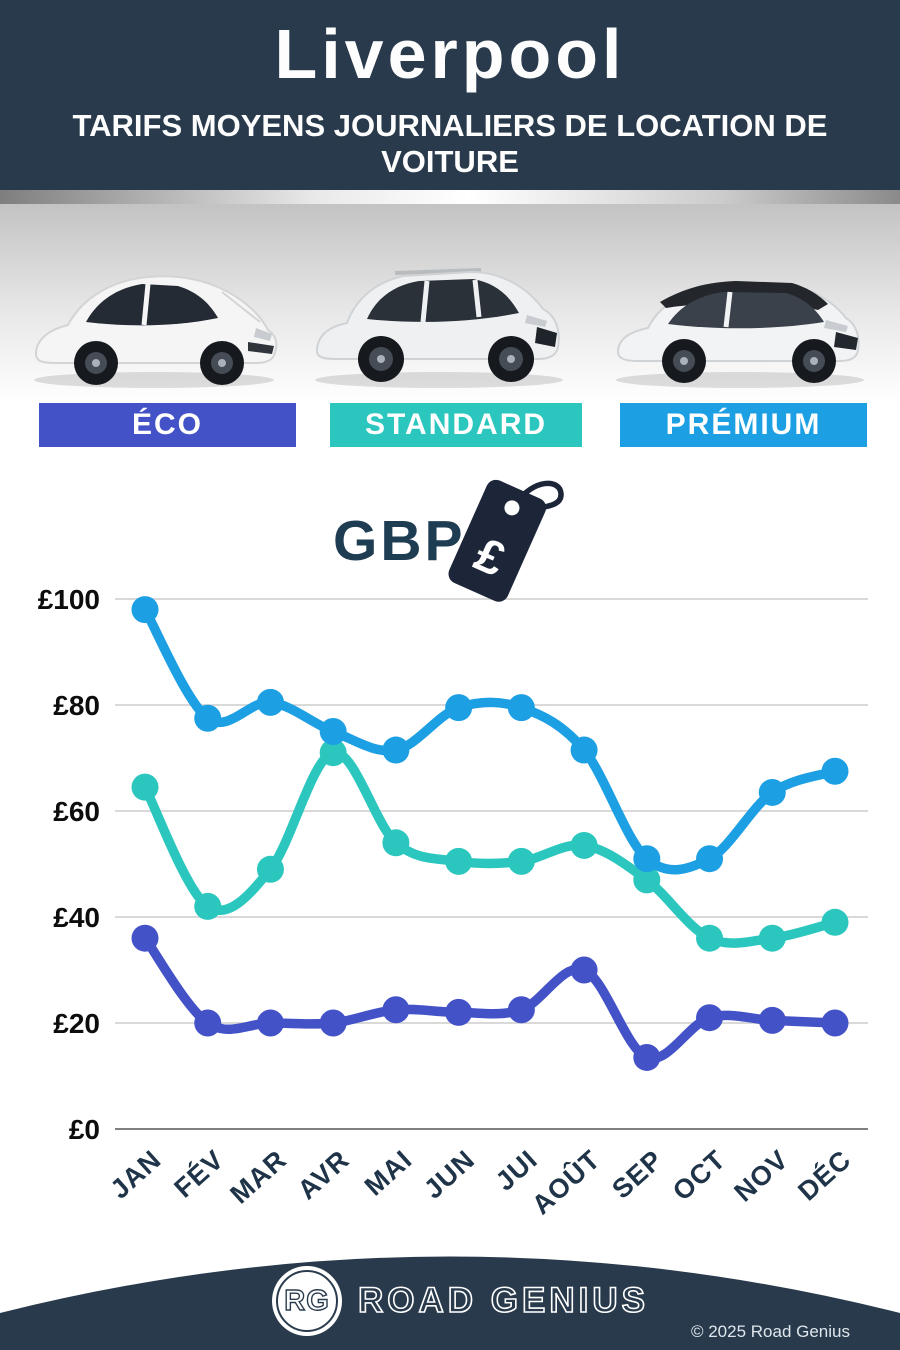 Image resolution: width=900 pixels, height=1350 pixels. I want to click on premium-car-image, so click(740, 334).